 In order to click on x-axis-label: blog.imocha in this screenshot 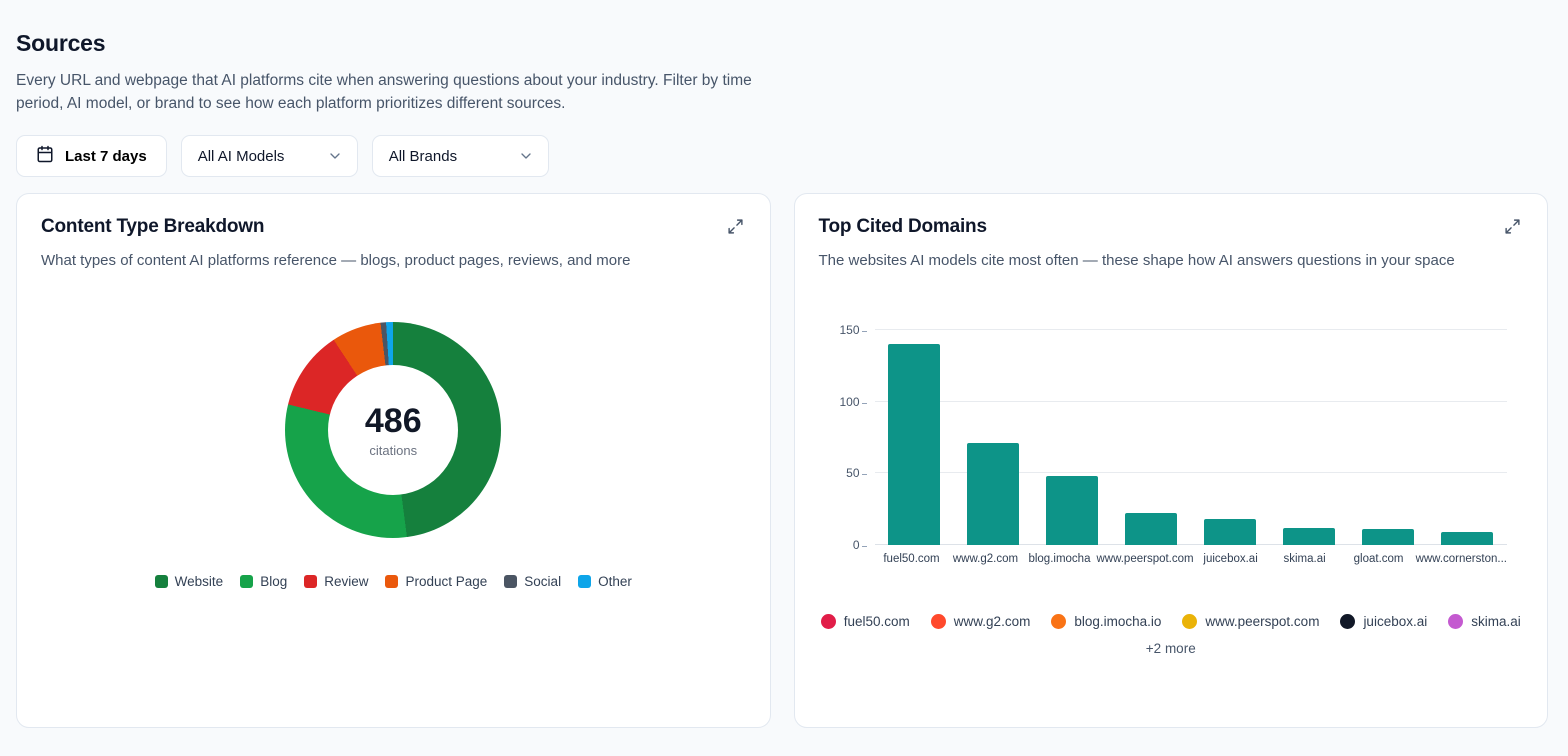, I will do `click(1059, 559)`.